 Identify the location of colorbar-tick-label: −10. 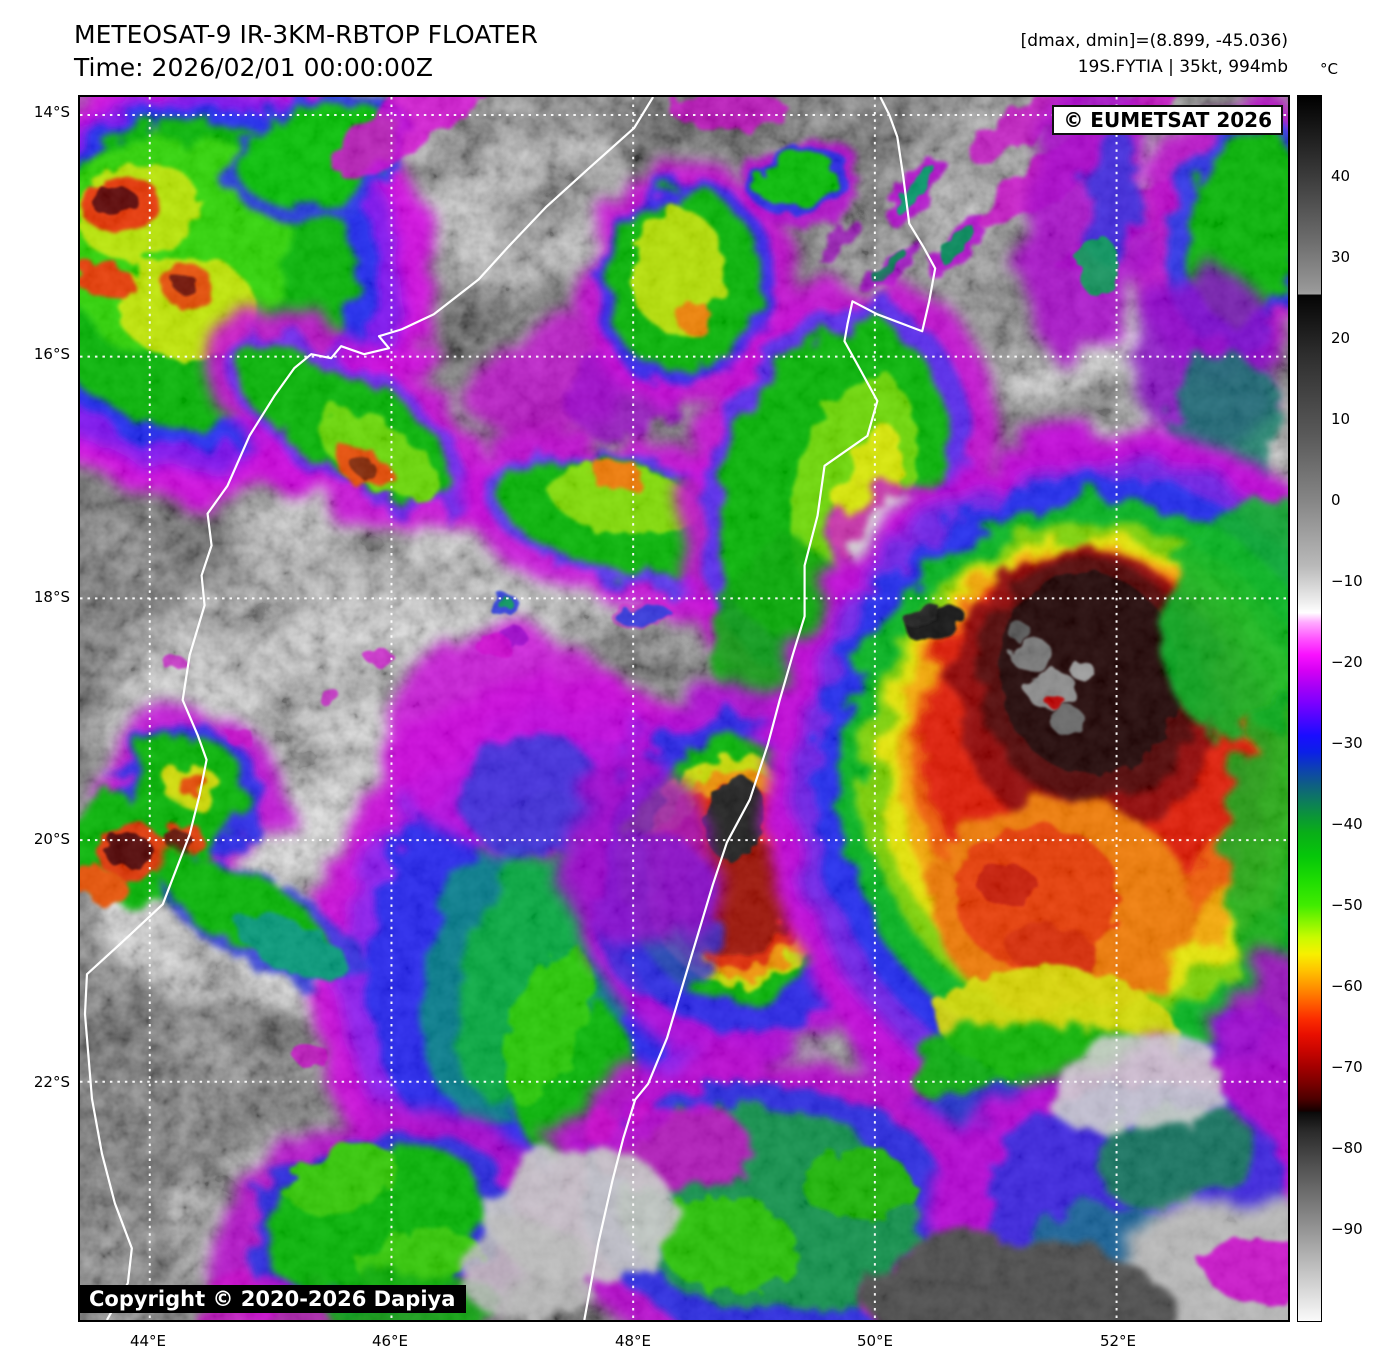
(1347, 580).